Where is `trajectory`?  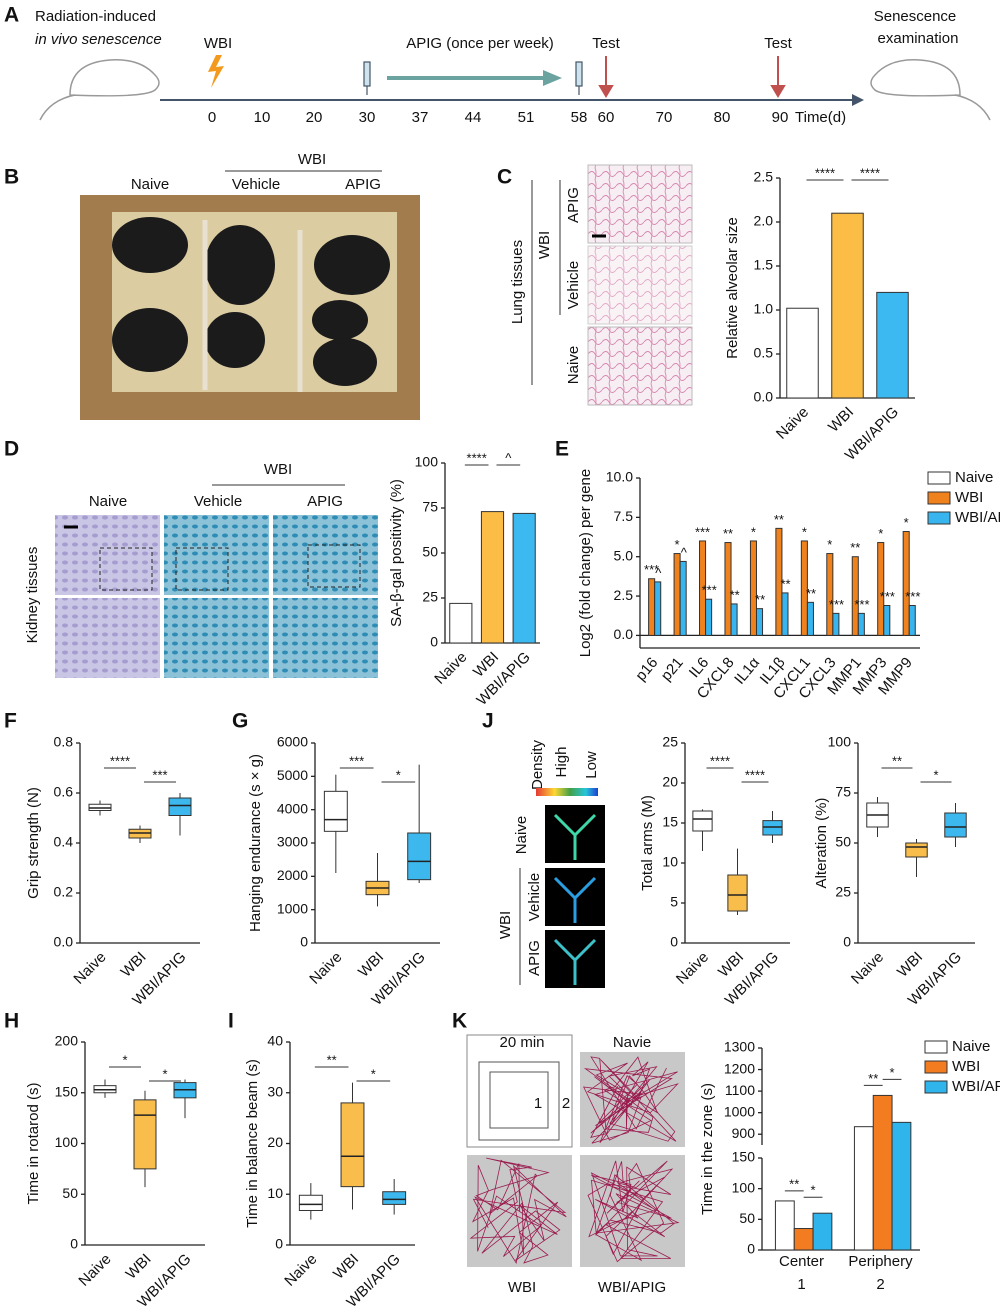
trajectory is located at coordinates (633, 1211).